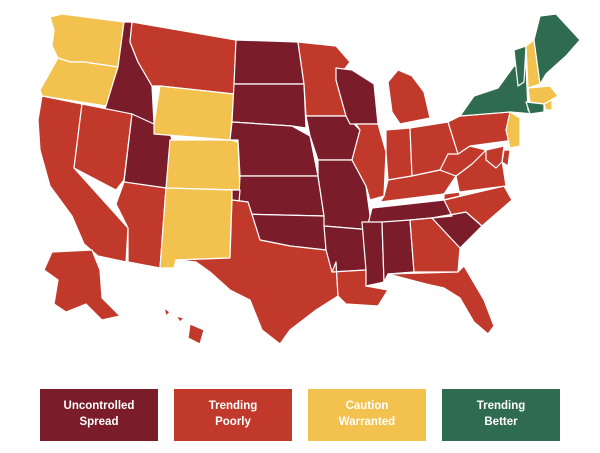  I want to click on state-il, so click(369, 162).